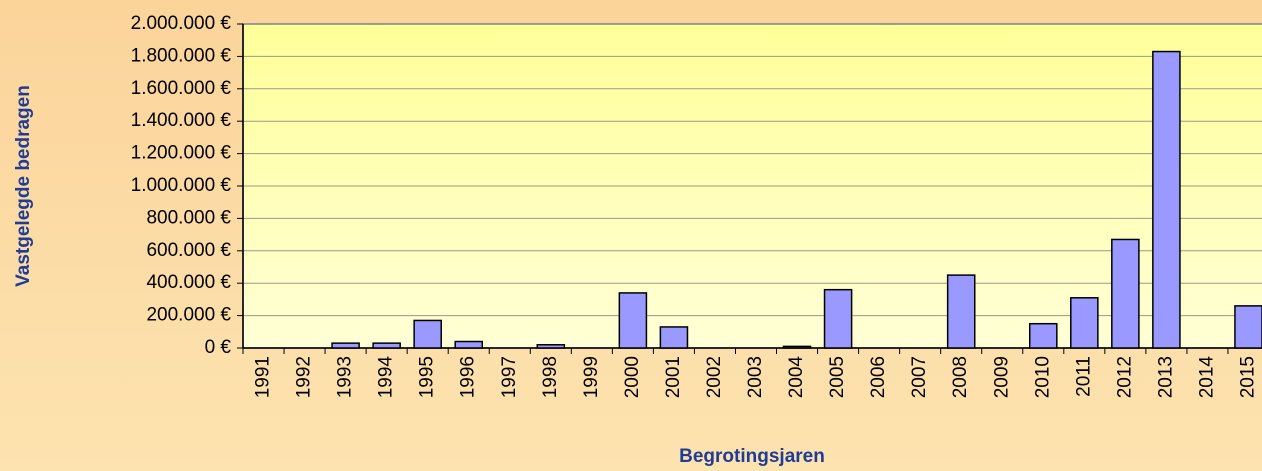  Describe the element at coordinates (714, 377) in the screenshot. I see `x-tick-label: 2002` at that location.